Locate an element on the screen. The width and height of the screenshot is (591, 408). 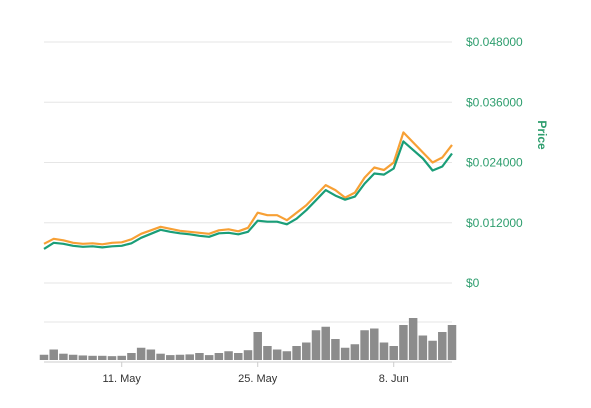
y-tick-label: $0.024000 is located at coordinates (494, 163).